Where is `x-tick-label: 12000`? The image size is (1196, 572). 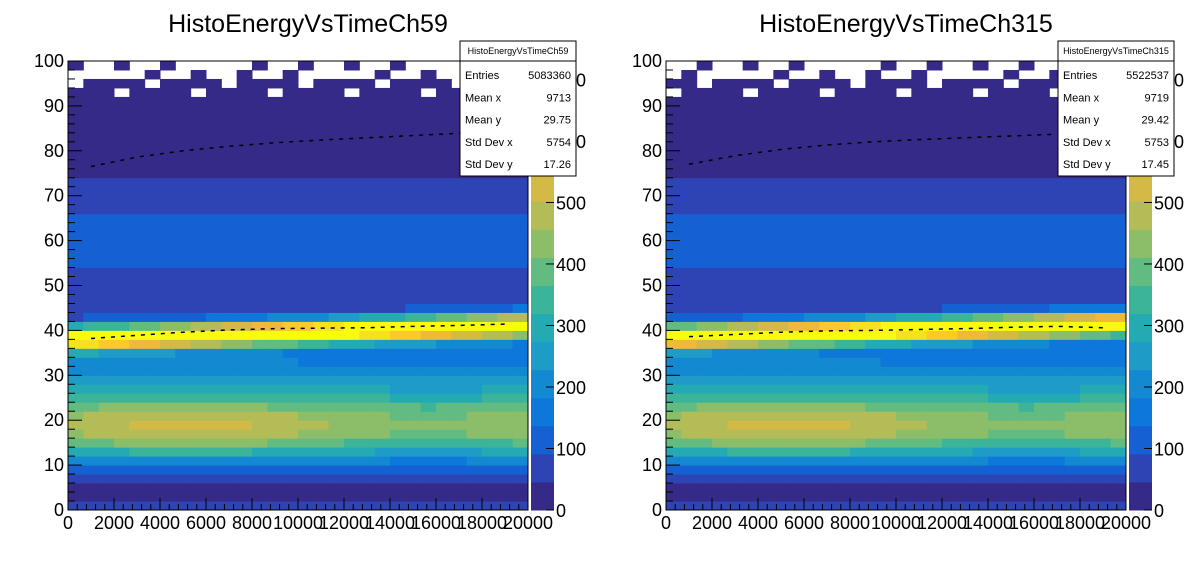 x-tick-label: 12000 is located at coordinates (344, 523).